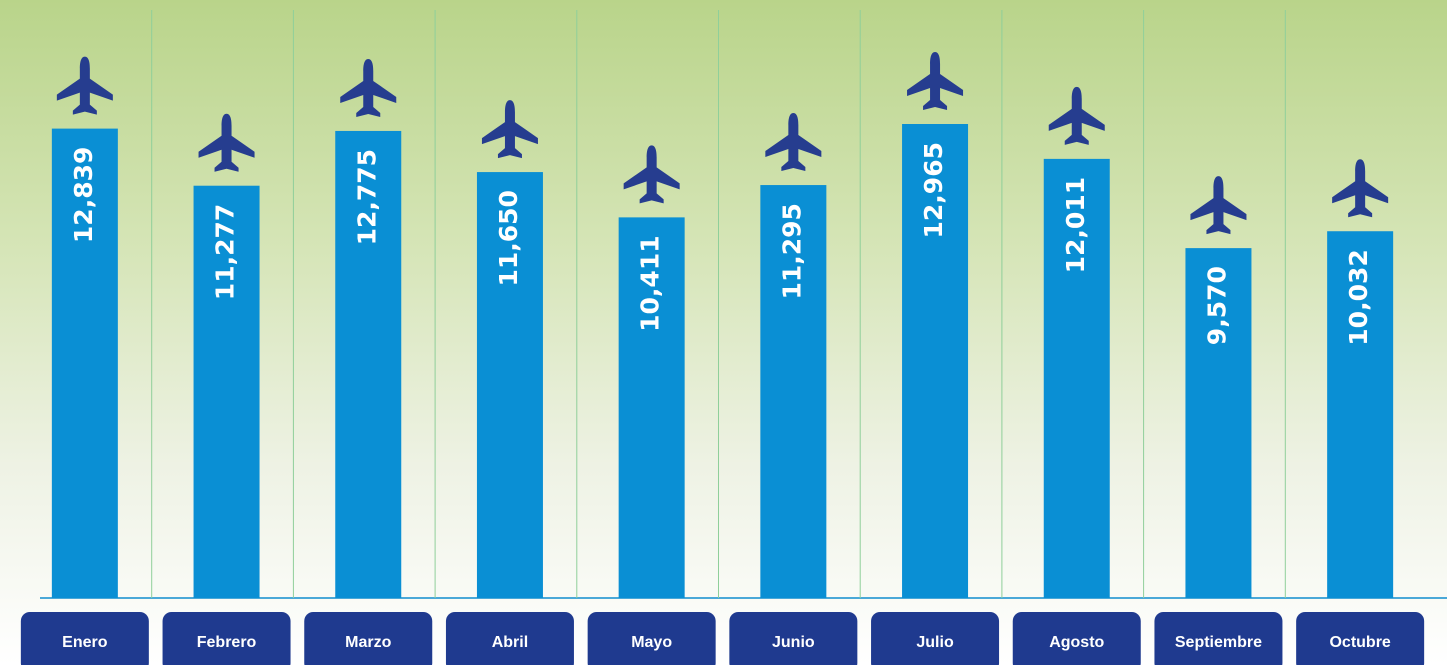 This screenshot has width=1447, height=665. Describe the element at coordinates (933, 190) in the screenshot. I see `value-label: 12,965` at that location.